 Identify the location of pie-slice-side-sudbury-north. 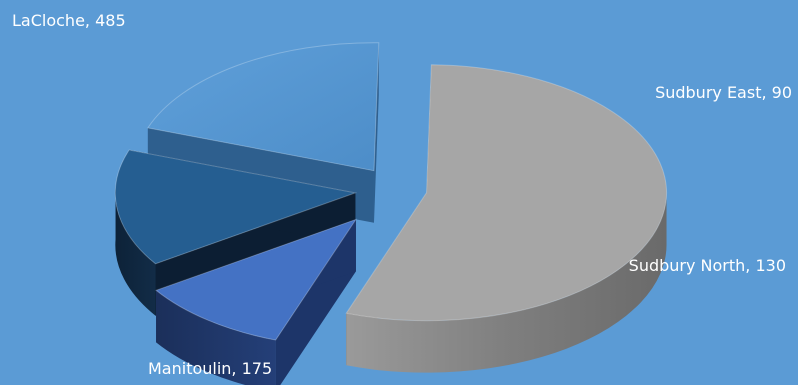
(135, 251).